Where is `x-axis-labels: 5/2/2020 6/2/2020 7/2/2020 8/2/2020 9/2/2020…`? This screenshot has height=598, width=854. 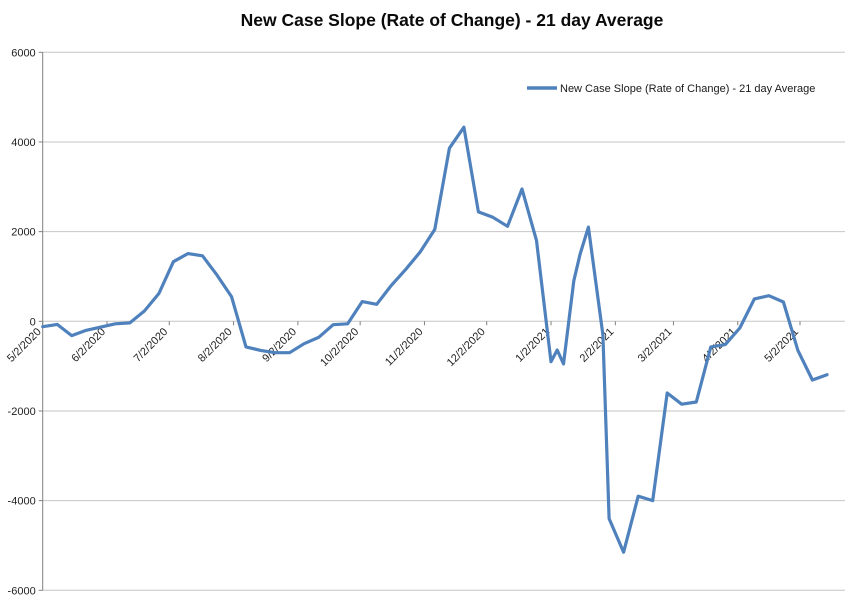 x-axis-labels: 5/2/2020 6/2/2020 7/2/2020 8/2/2020 9/2/2020… is located at coordinates (403, 347).